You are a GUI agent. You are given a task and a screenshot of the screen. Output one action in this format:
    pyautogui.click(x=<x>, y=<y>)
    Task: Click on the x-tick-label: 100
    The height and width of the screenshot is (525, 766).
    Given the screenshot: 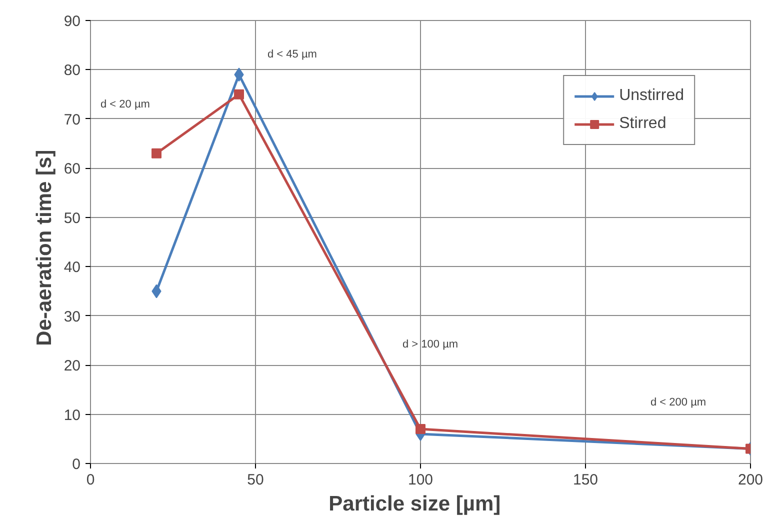 What is the action you would take?
    pyautogui.click(x=421, y=480)
    